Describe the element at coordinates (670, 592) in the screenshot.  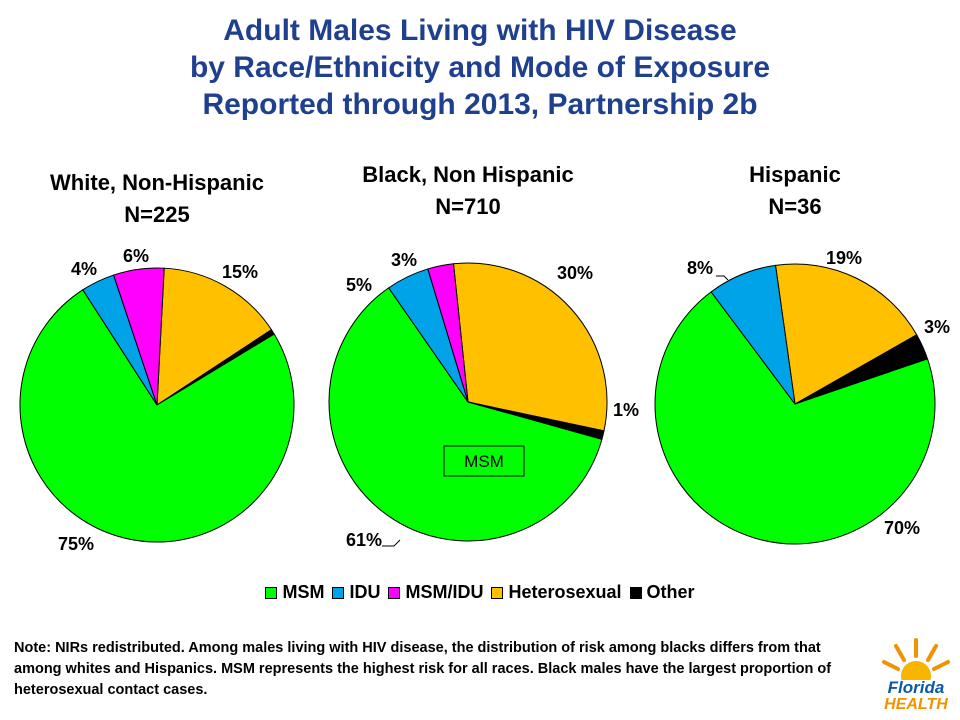
I see `legend-label: Other` at that location.